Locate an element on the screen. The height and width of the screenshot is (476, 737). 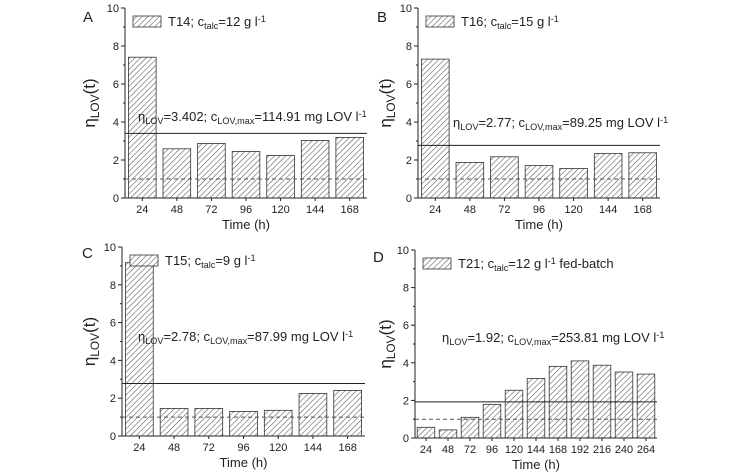
annotation-part: =253.81 mg LOV l is located at coordinates (603, 337).